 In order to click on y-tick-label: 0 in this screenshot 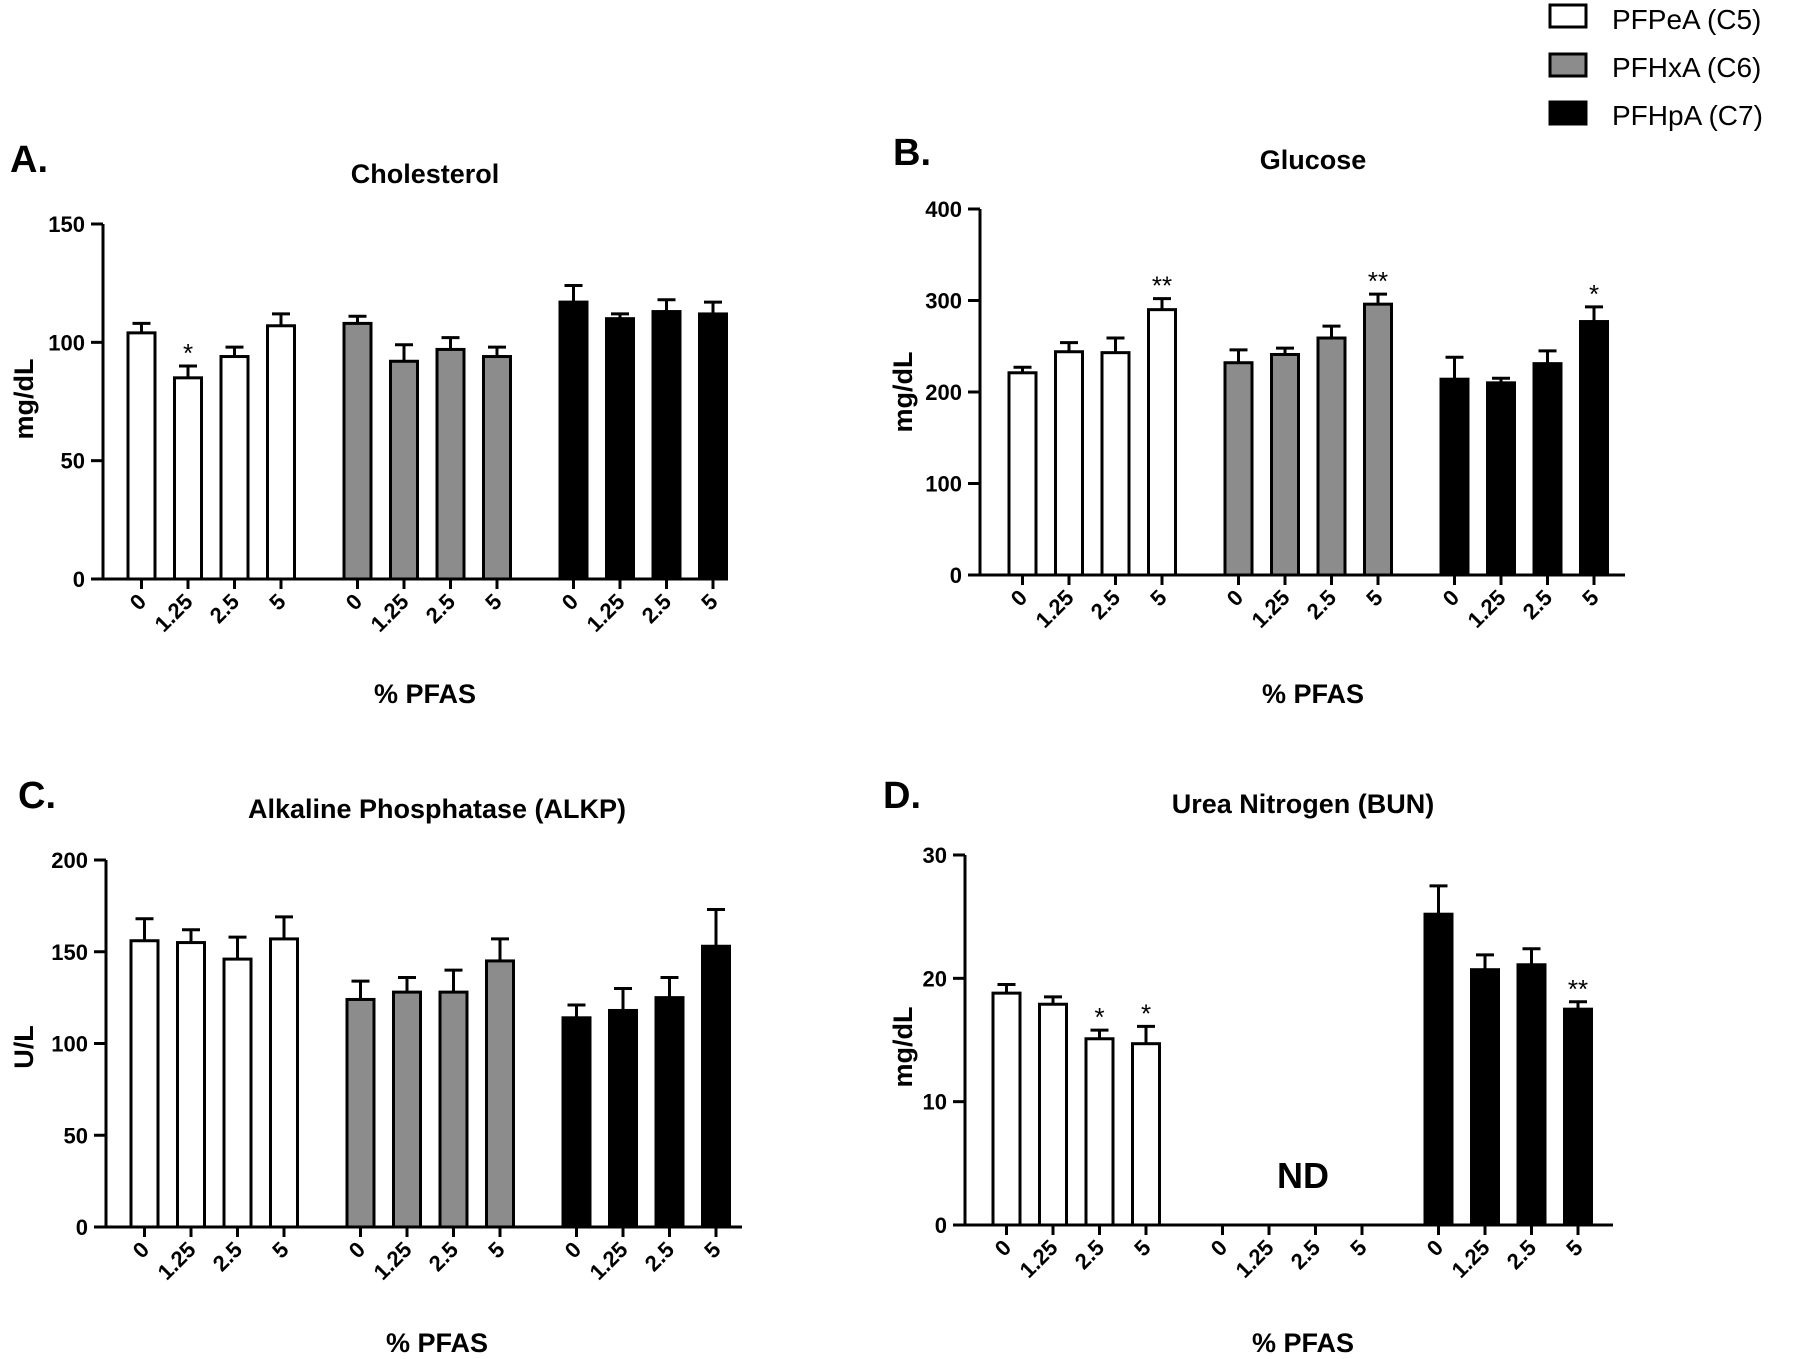, I will do `click(941, 1225)`.